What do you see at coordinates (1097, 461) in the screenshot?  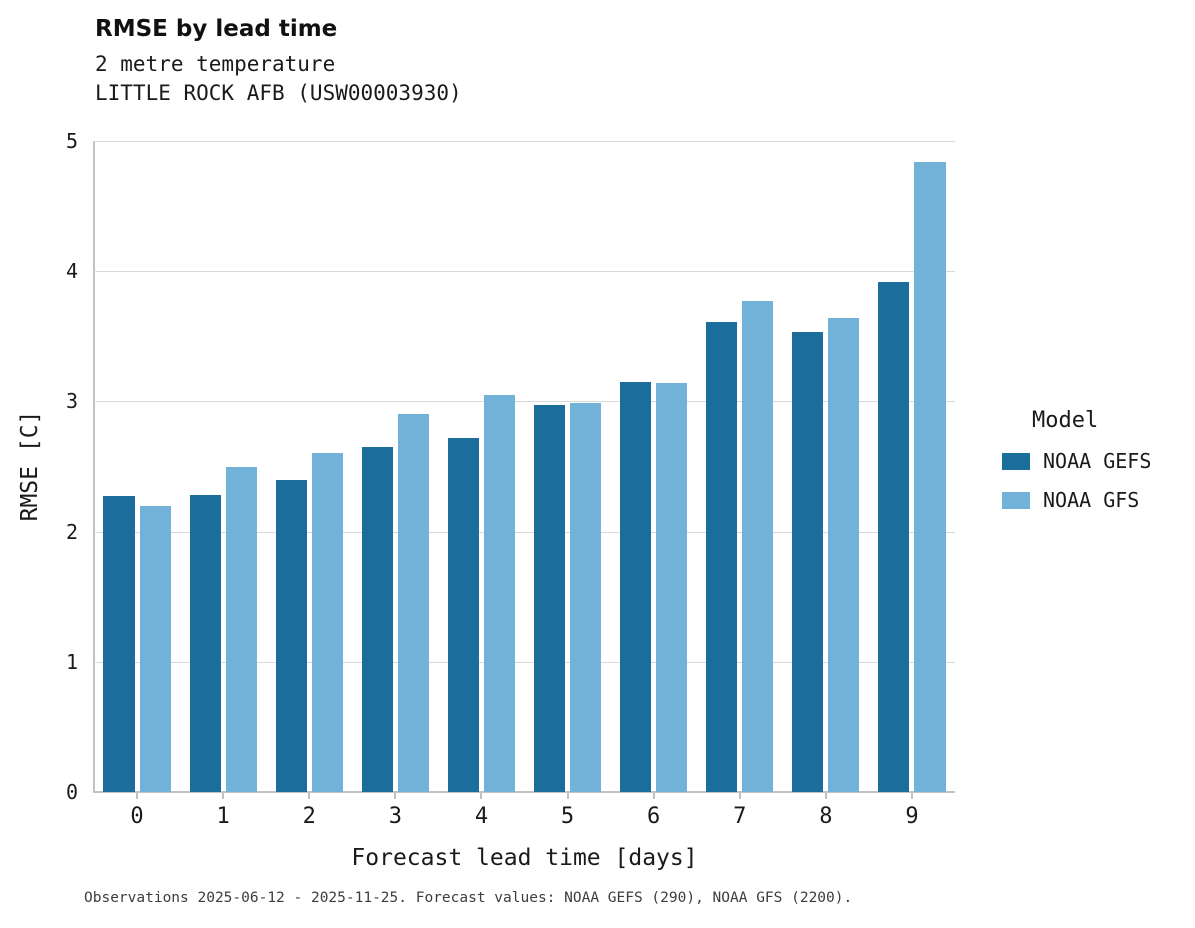 I see `legend-label-noaa-gefs: NOAA GEFS` at bounding box center [1097, 461].